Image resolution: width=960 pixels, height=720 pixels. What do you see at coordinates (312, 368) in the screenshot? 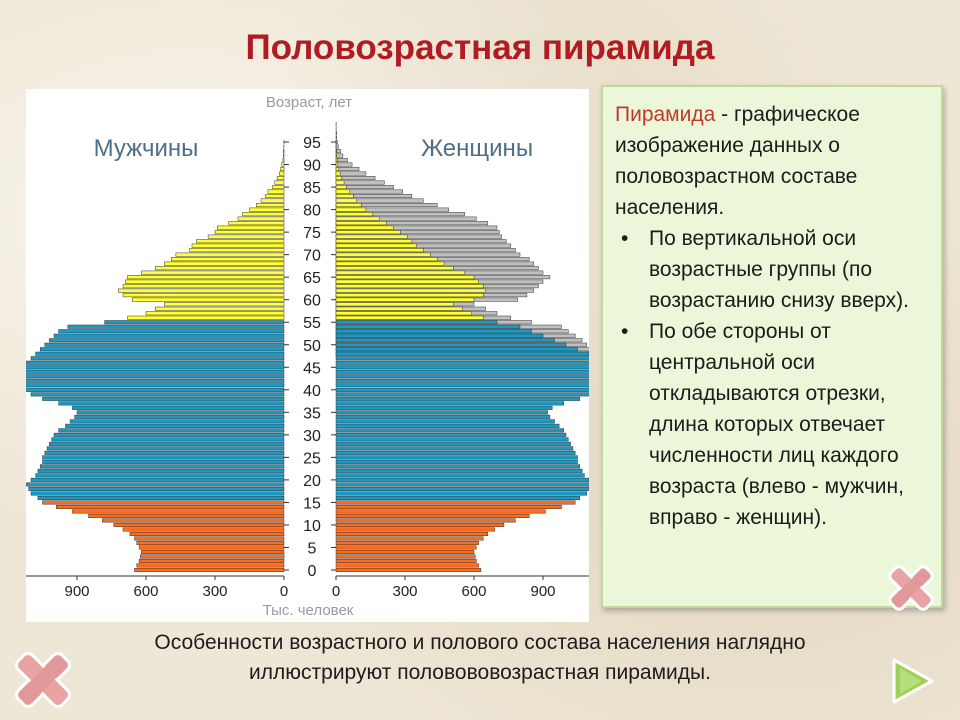
I see `age-tick-label: 45` at bounding box center [312, 368].